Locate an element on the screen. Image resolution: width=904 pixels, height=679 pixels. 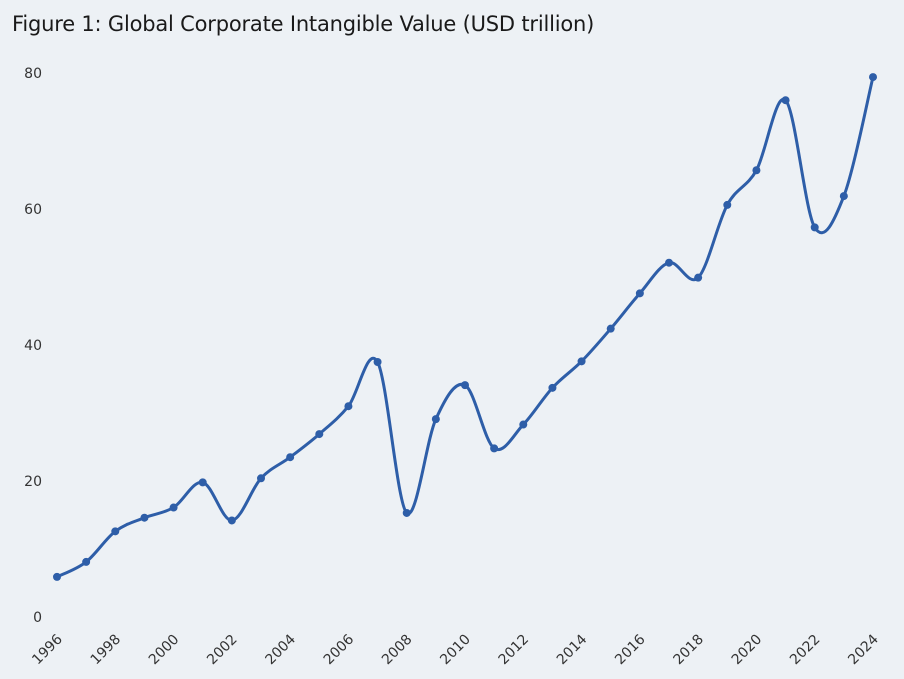
x-tick-label: 2002 is located at coordinates (222, 650).